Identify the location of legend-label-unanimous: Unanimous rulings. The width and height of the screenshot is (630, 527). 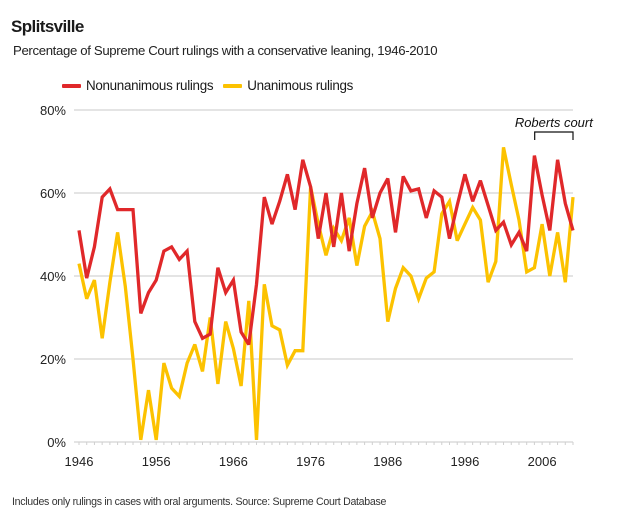
(300, 85).